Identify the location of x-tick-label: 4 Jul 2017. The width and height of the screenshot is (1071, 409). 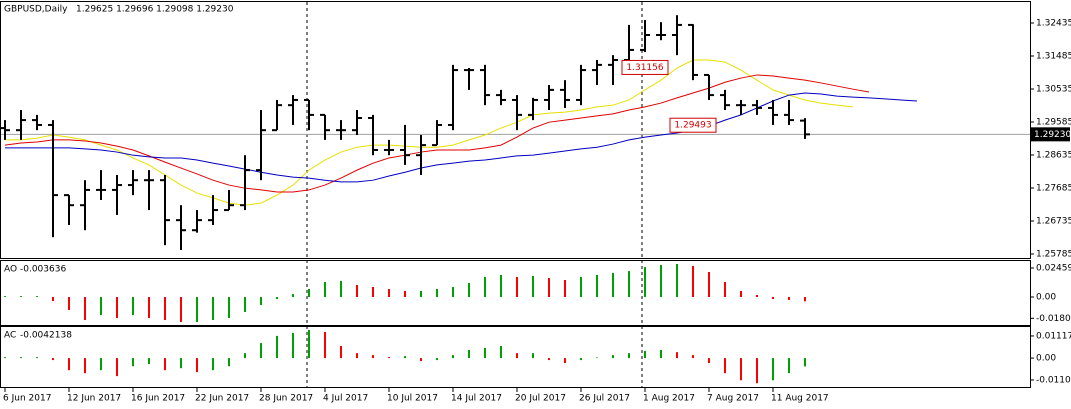
(345, 399).